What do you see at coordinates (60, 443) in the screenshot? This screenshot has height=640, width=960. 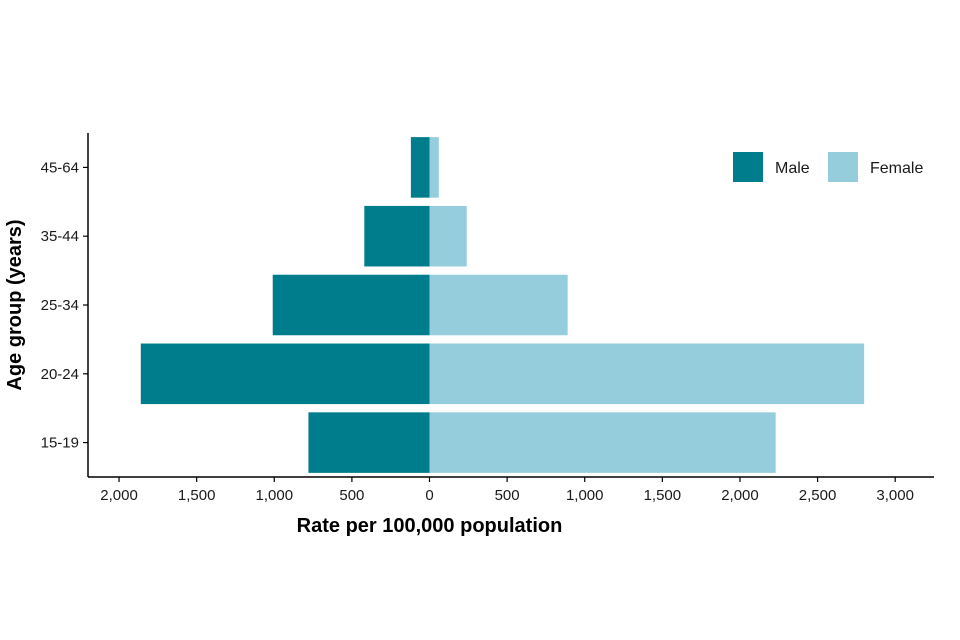 I see `y-tick-label: 15-19` at bounding box center [60, 443].